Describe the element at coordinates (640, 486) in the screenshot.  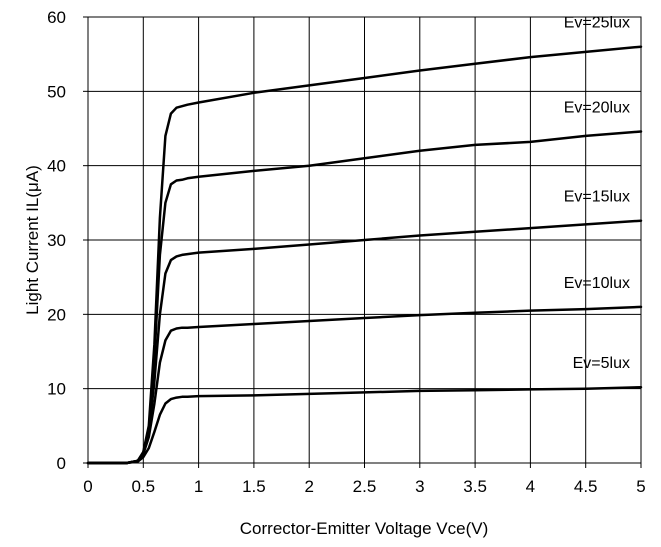
I see `x-tick-label: 5` at that location.